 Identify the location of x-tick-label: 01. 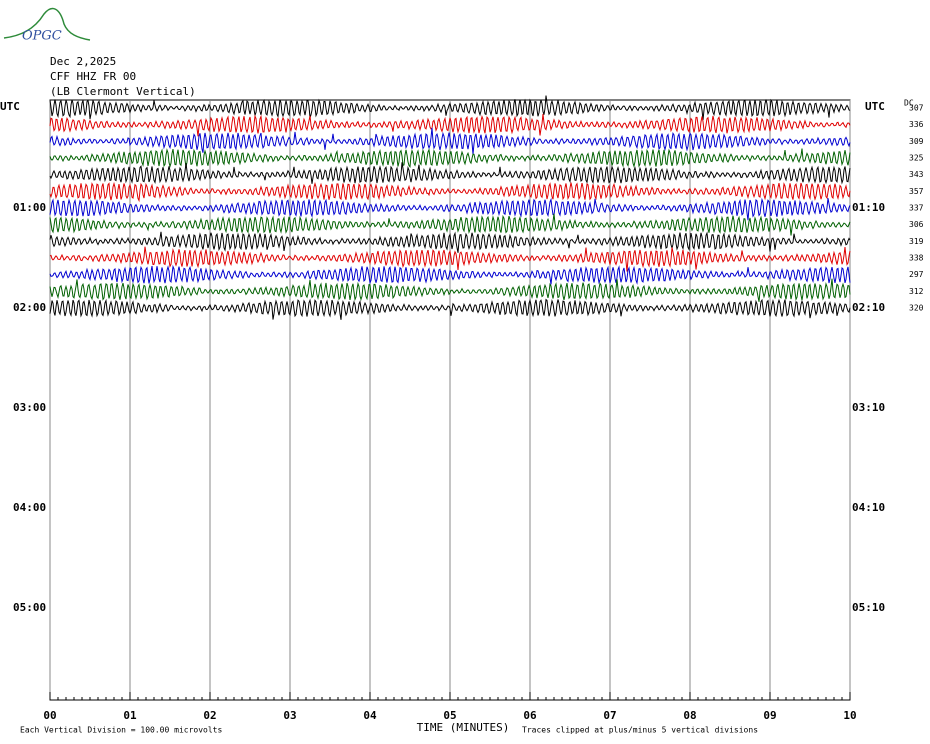
(130, 715).